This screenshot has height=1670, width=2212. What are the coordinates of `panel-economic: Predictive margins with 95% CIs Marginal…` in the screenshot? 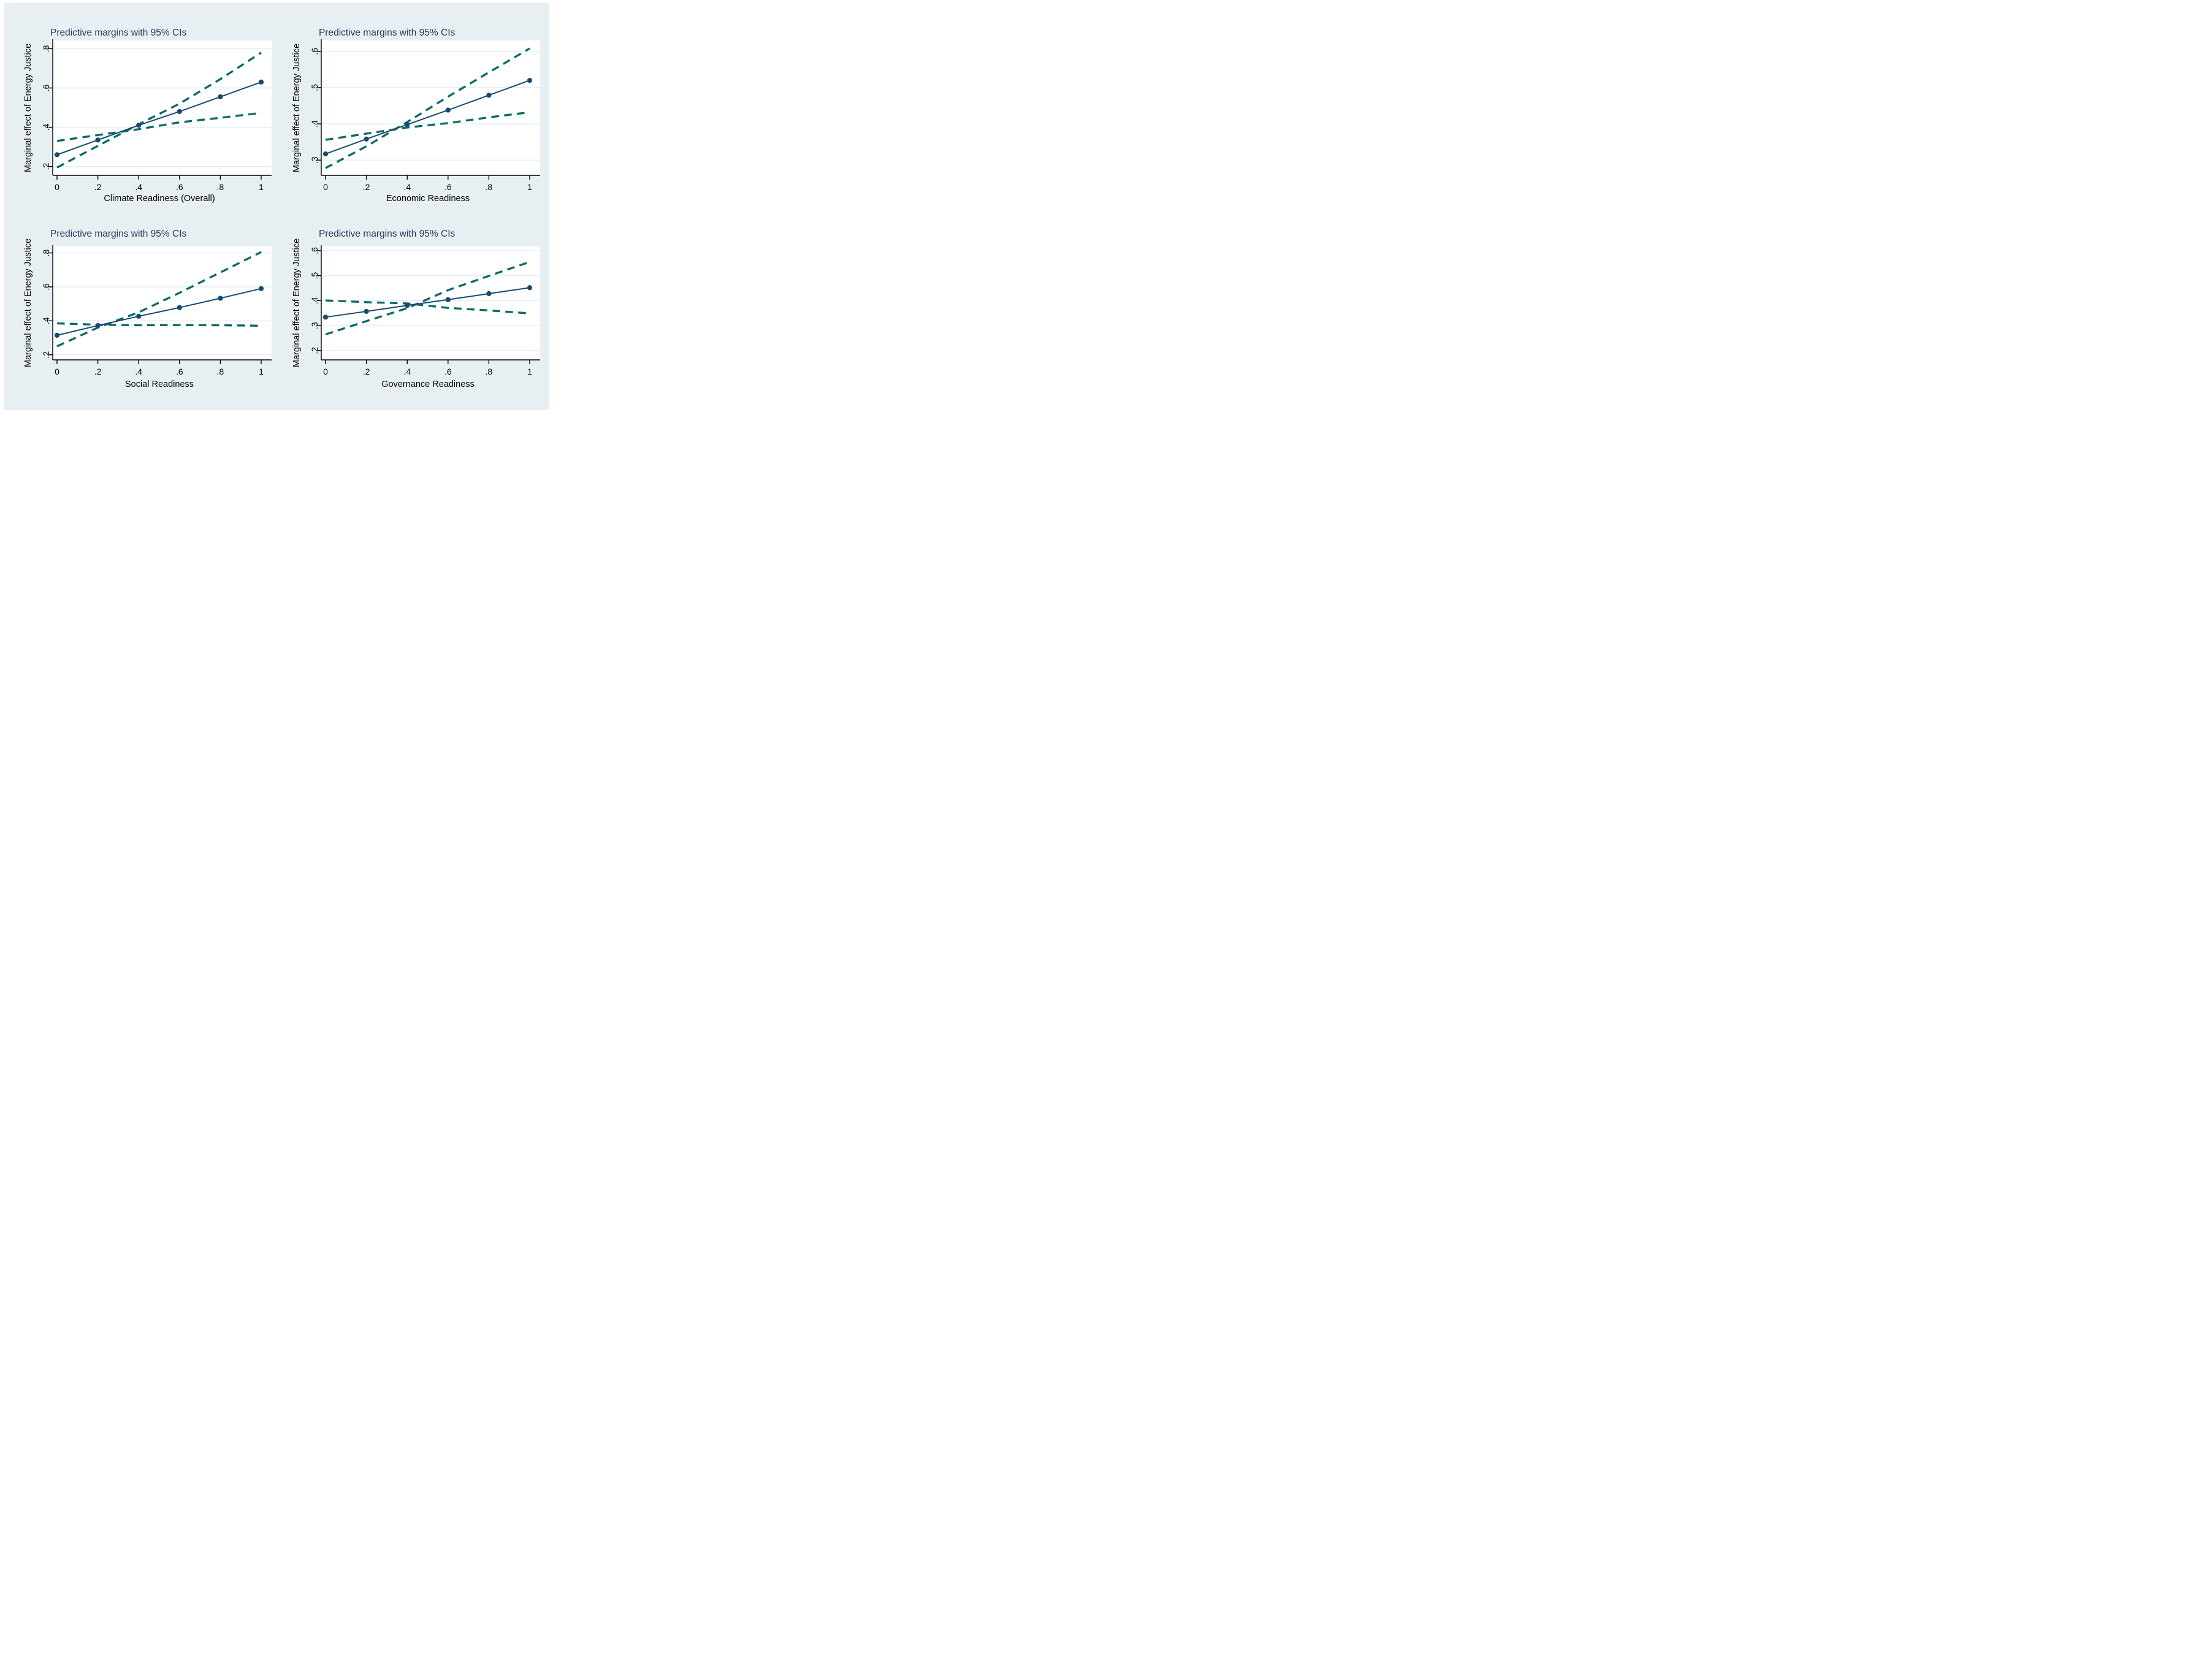 It's located at (411, 111).